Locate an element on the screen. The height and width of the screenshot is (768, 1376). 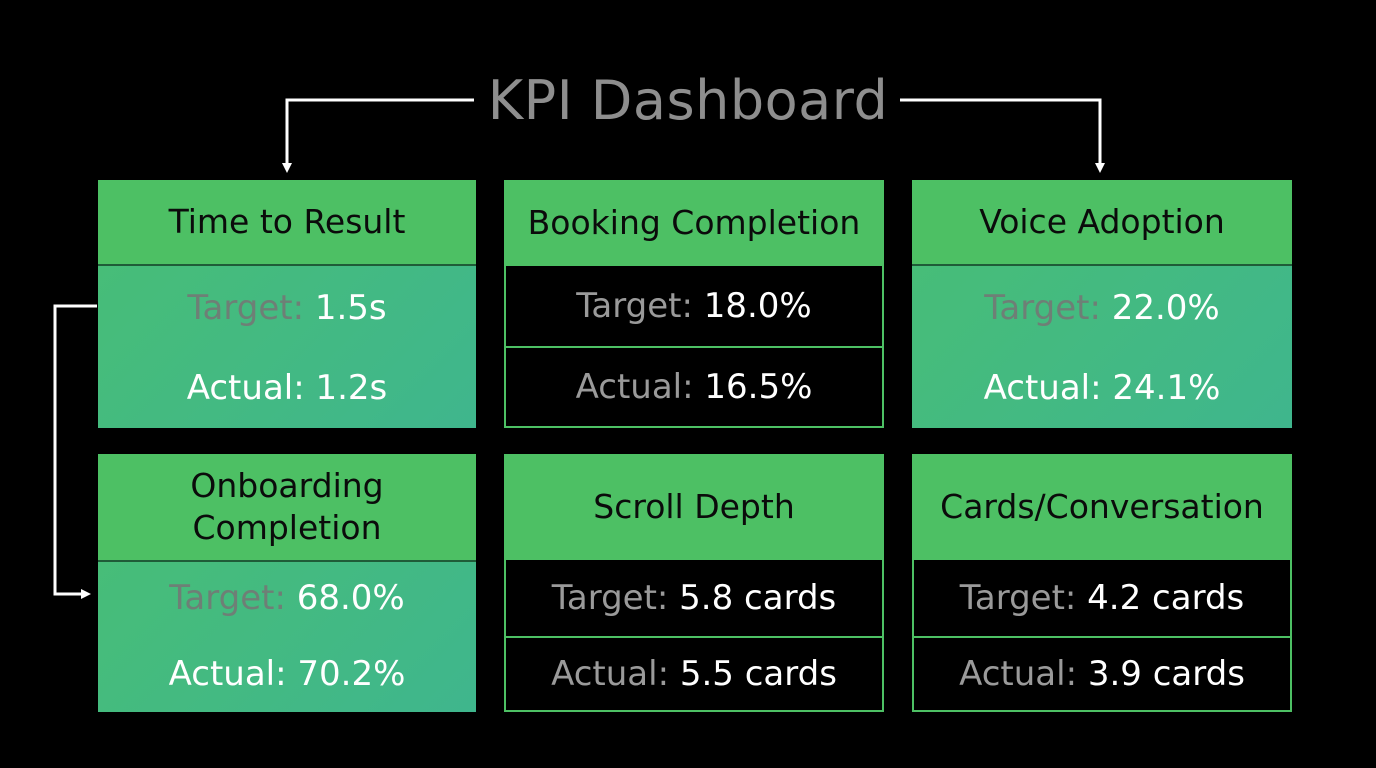
card-title: Voice Adoption is located at coordinates (1102, 221).